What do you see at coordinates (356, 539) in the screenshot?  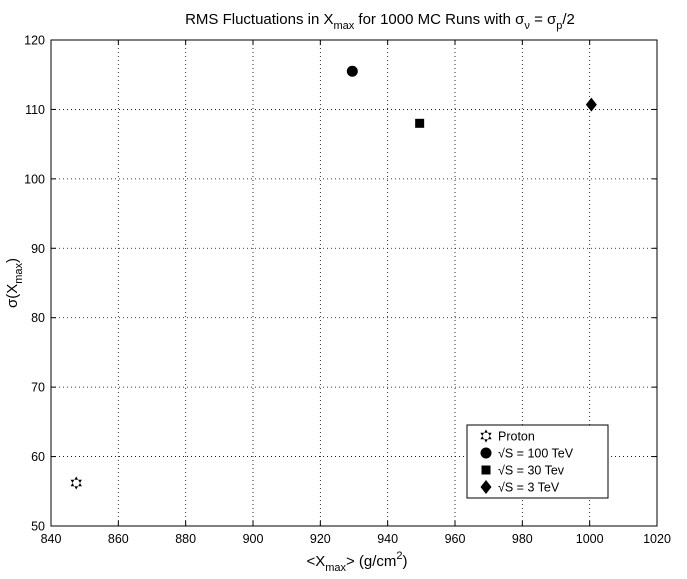 I see `x-tick-labels: 840 860 880 900 920 940 960 980 1000 1020` at bounding box center [356, 539].